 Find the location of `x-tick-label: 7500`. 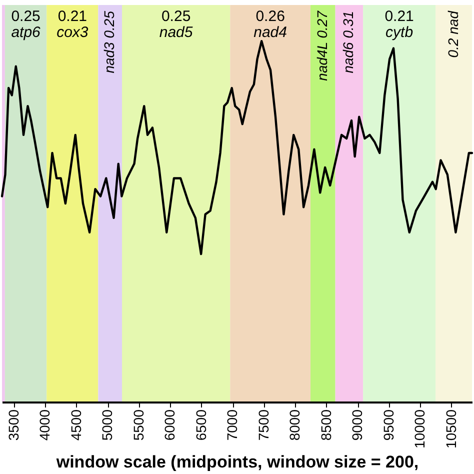

x-tick-label: 7500 is located at coordinates (263, 425).